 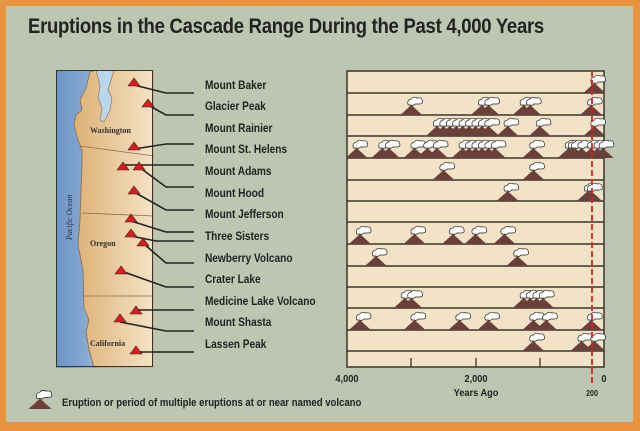 What do you see at coordinates (246, 150) in the screenshot?
I see `label-mount-st-helens: Mount St. Helens` at bounding box center [246, 150].